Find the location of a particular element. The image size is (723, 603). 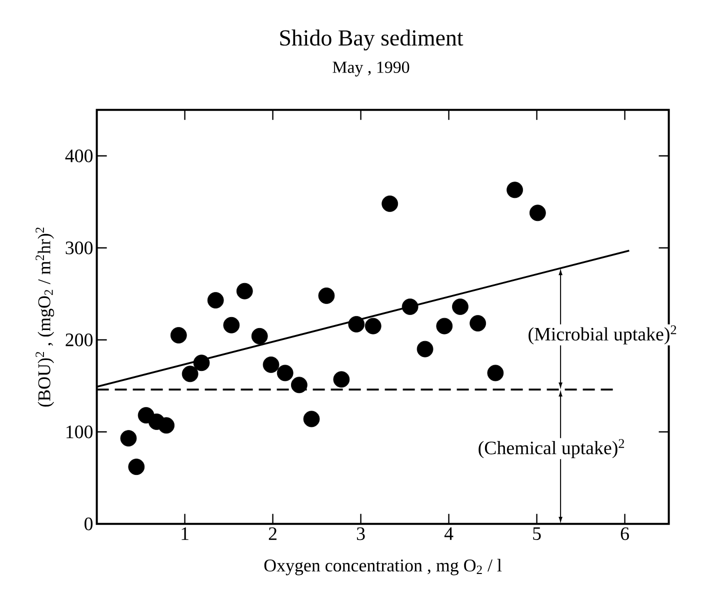

chart-subtitle: May , 1990 is located at coordinates (371, 69).